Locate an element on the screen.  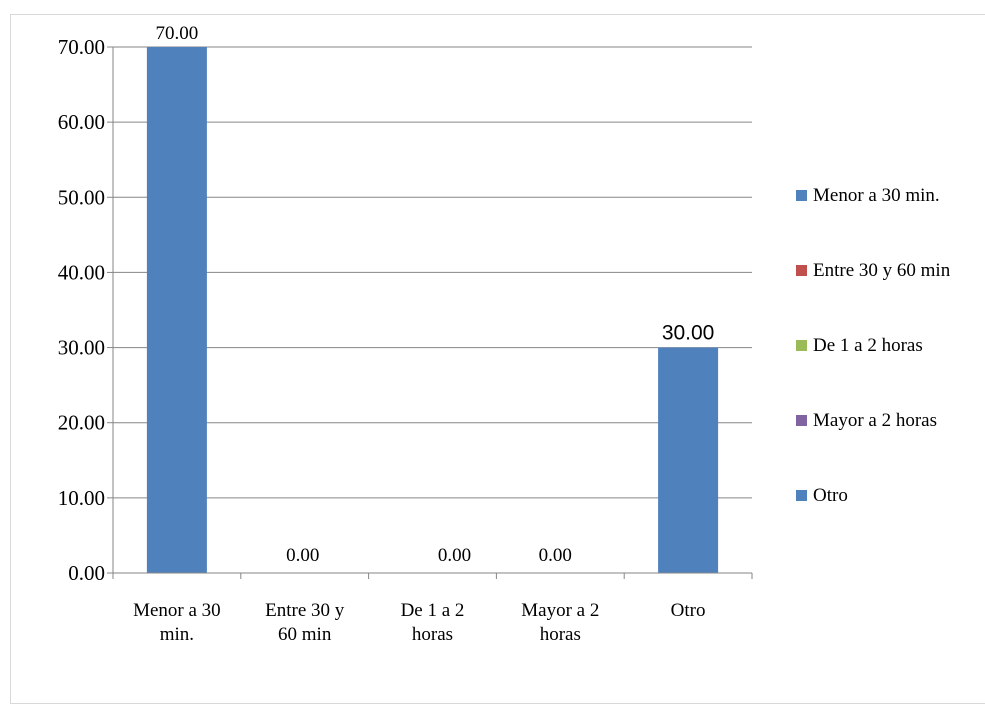
y-tick-label: 10.00 is located at coordinates (81, 498).